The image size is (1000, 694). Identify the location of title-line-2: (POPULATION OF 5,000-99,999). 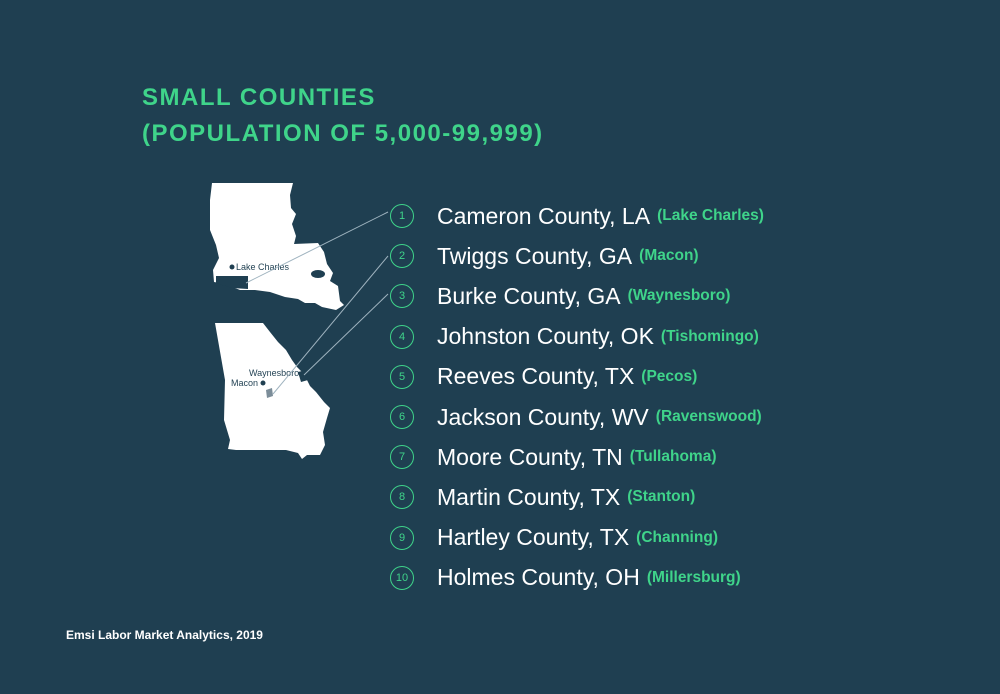
(343, 133).